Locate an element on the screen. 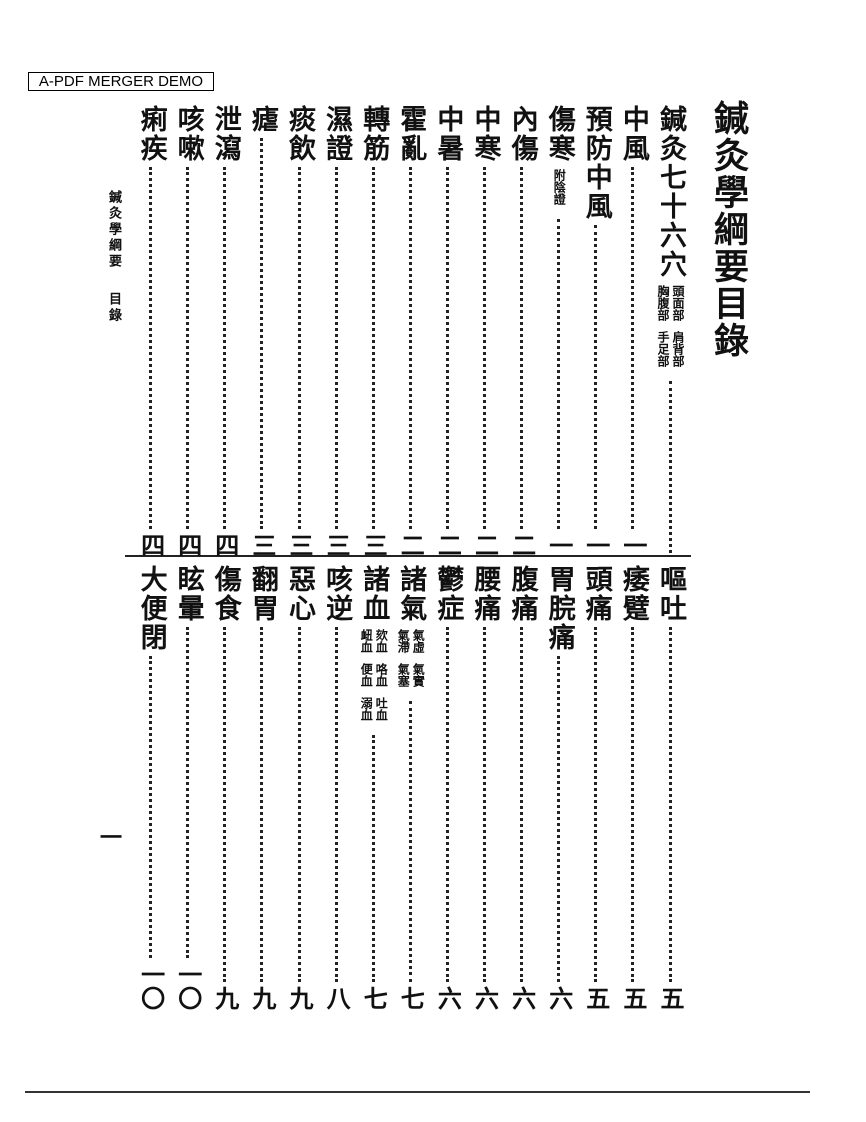 The height and width of the screenshot is (1122, 866). entry-title: 惡心 is located at coordinates (299, 594).